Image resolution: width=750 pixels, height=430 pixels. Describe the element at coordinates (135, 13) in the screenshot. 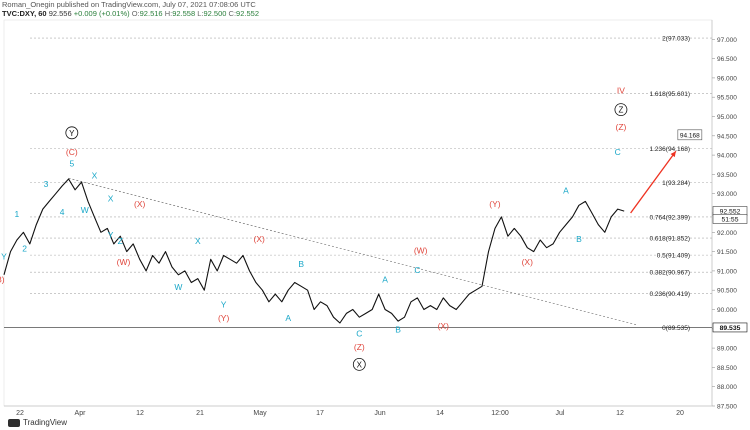

I see `open-label: O:` at that location.